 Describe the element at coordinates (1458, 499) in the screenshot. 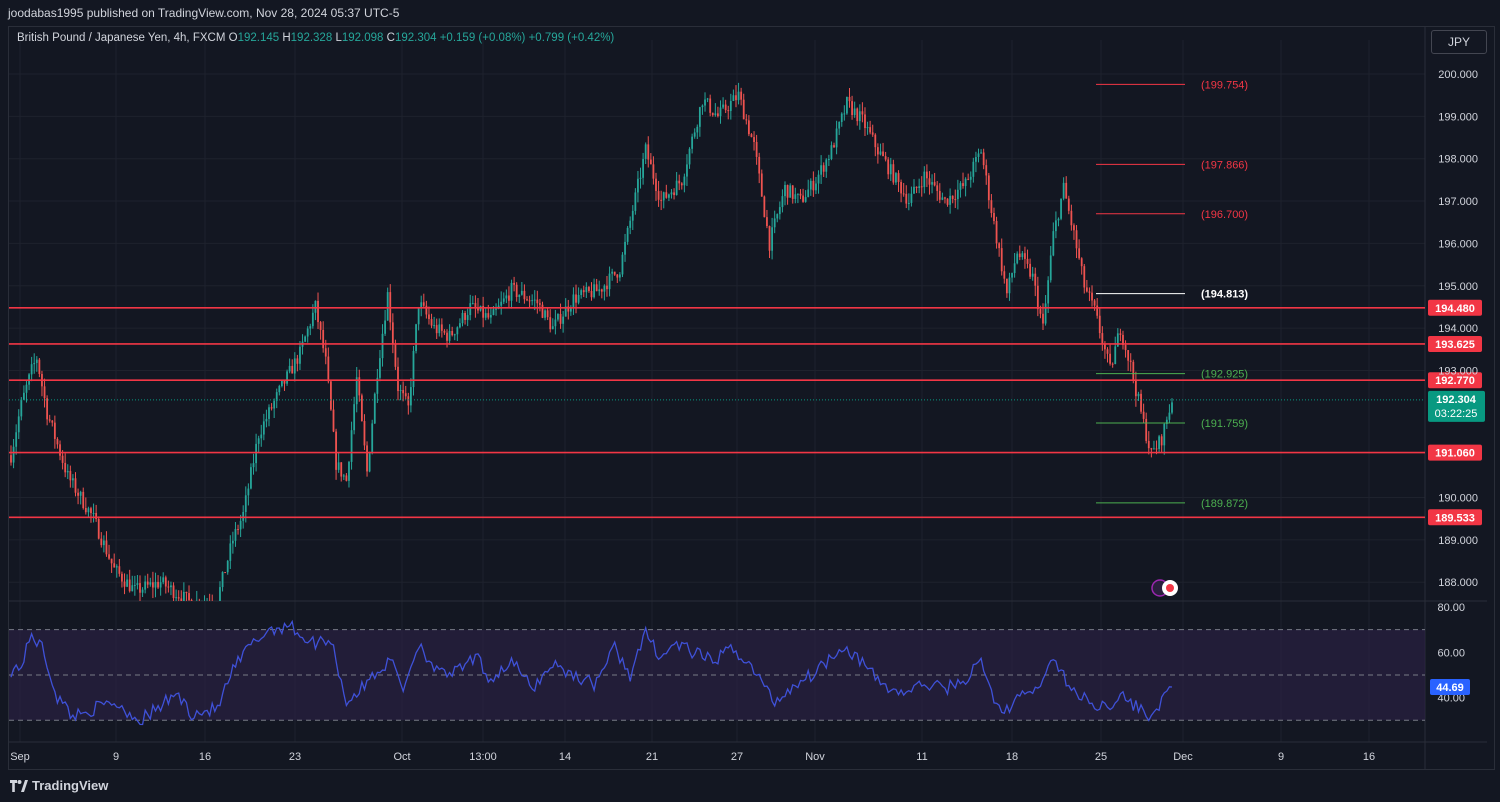

I see `price-tick-label: 190.000` at that location.